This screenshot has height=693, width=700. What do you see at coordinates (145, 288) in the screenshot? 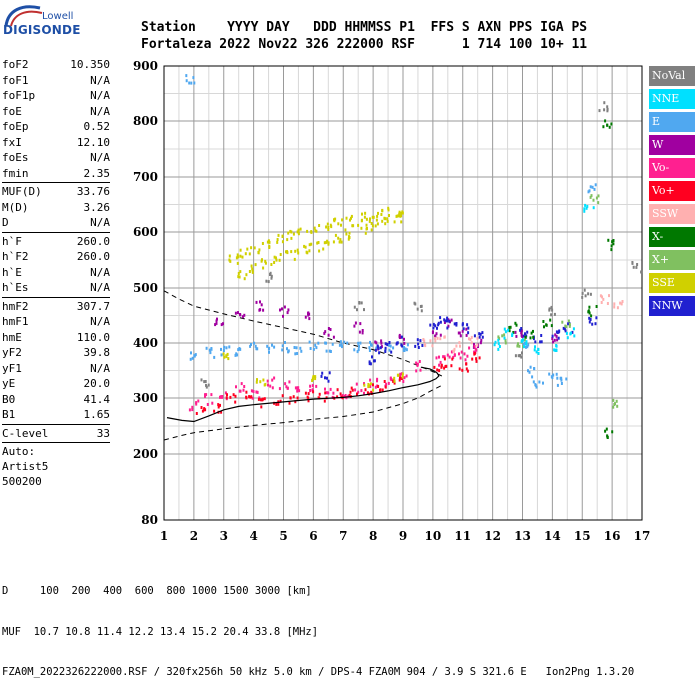
I see `y-tick-label: 500` at bounding box center [145, 288].